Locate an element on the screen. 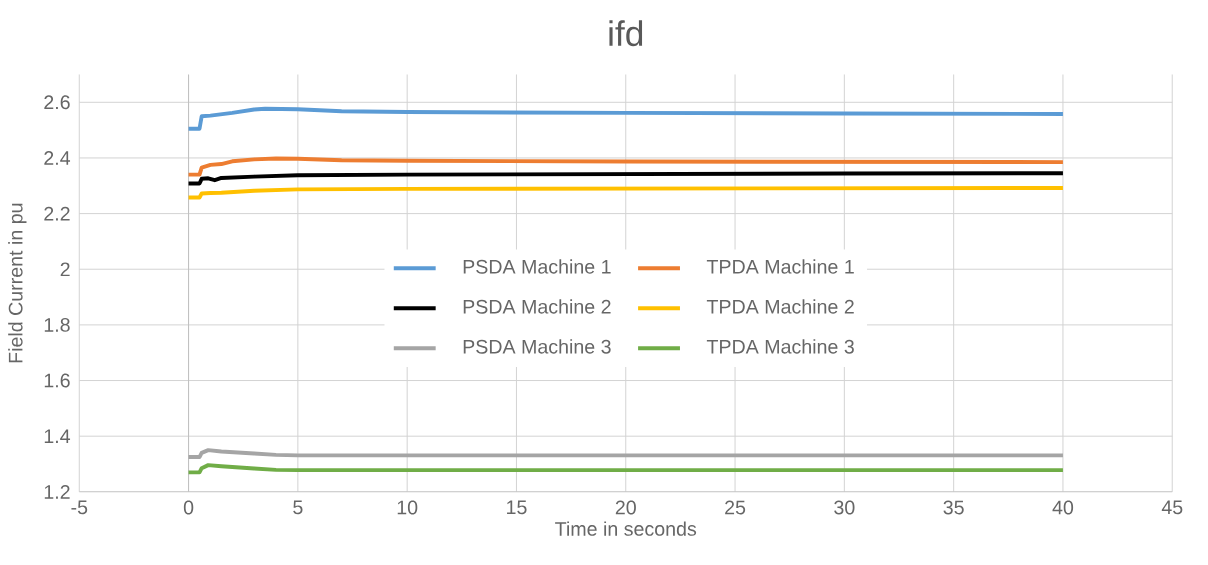 This screenshot has height=565, width=1208. x-tick-label: 30 is located at coordinates (844, 507).